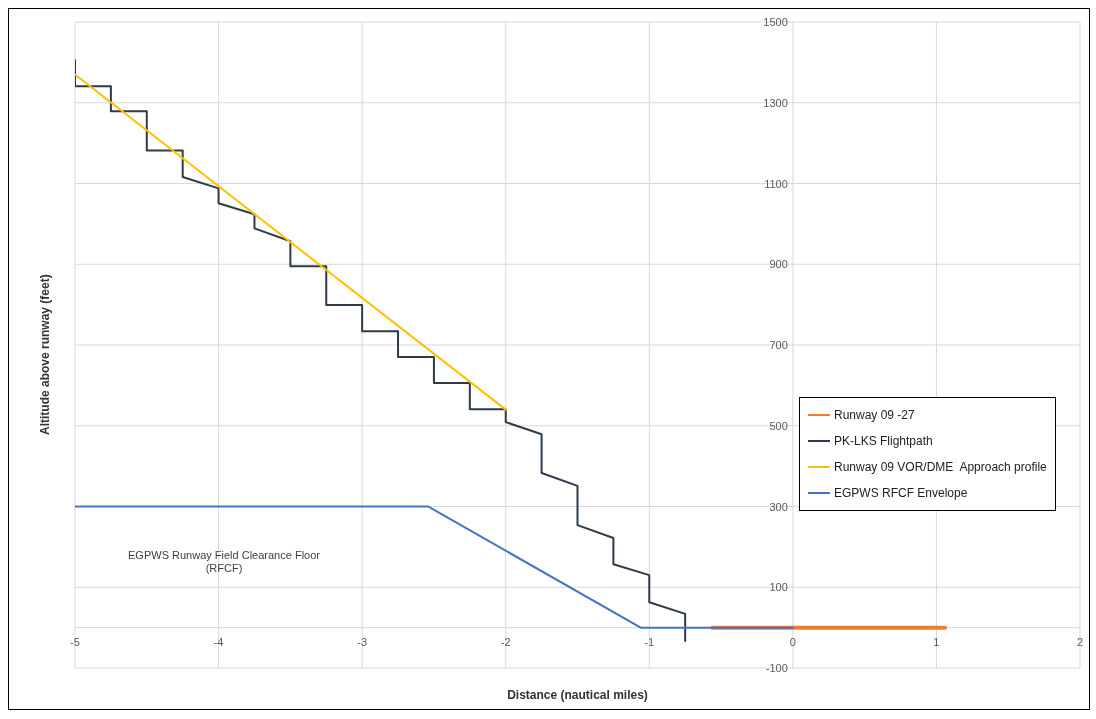 This screenshot has width=1096, height=719. I want to click on legend-label: Runway 09 VOR/DME Approach profile, so click(940, 467).